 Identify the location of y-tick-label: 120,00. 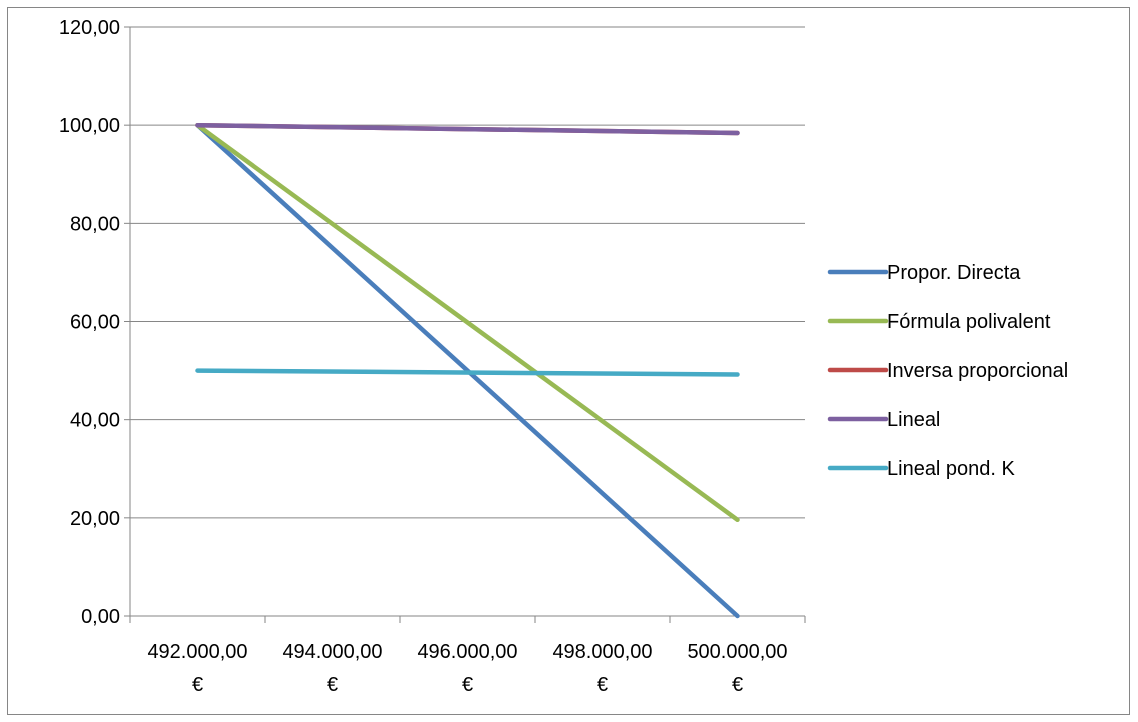
(89, 28).